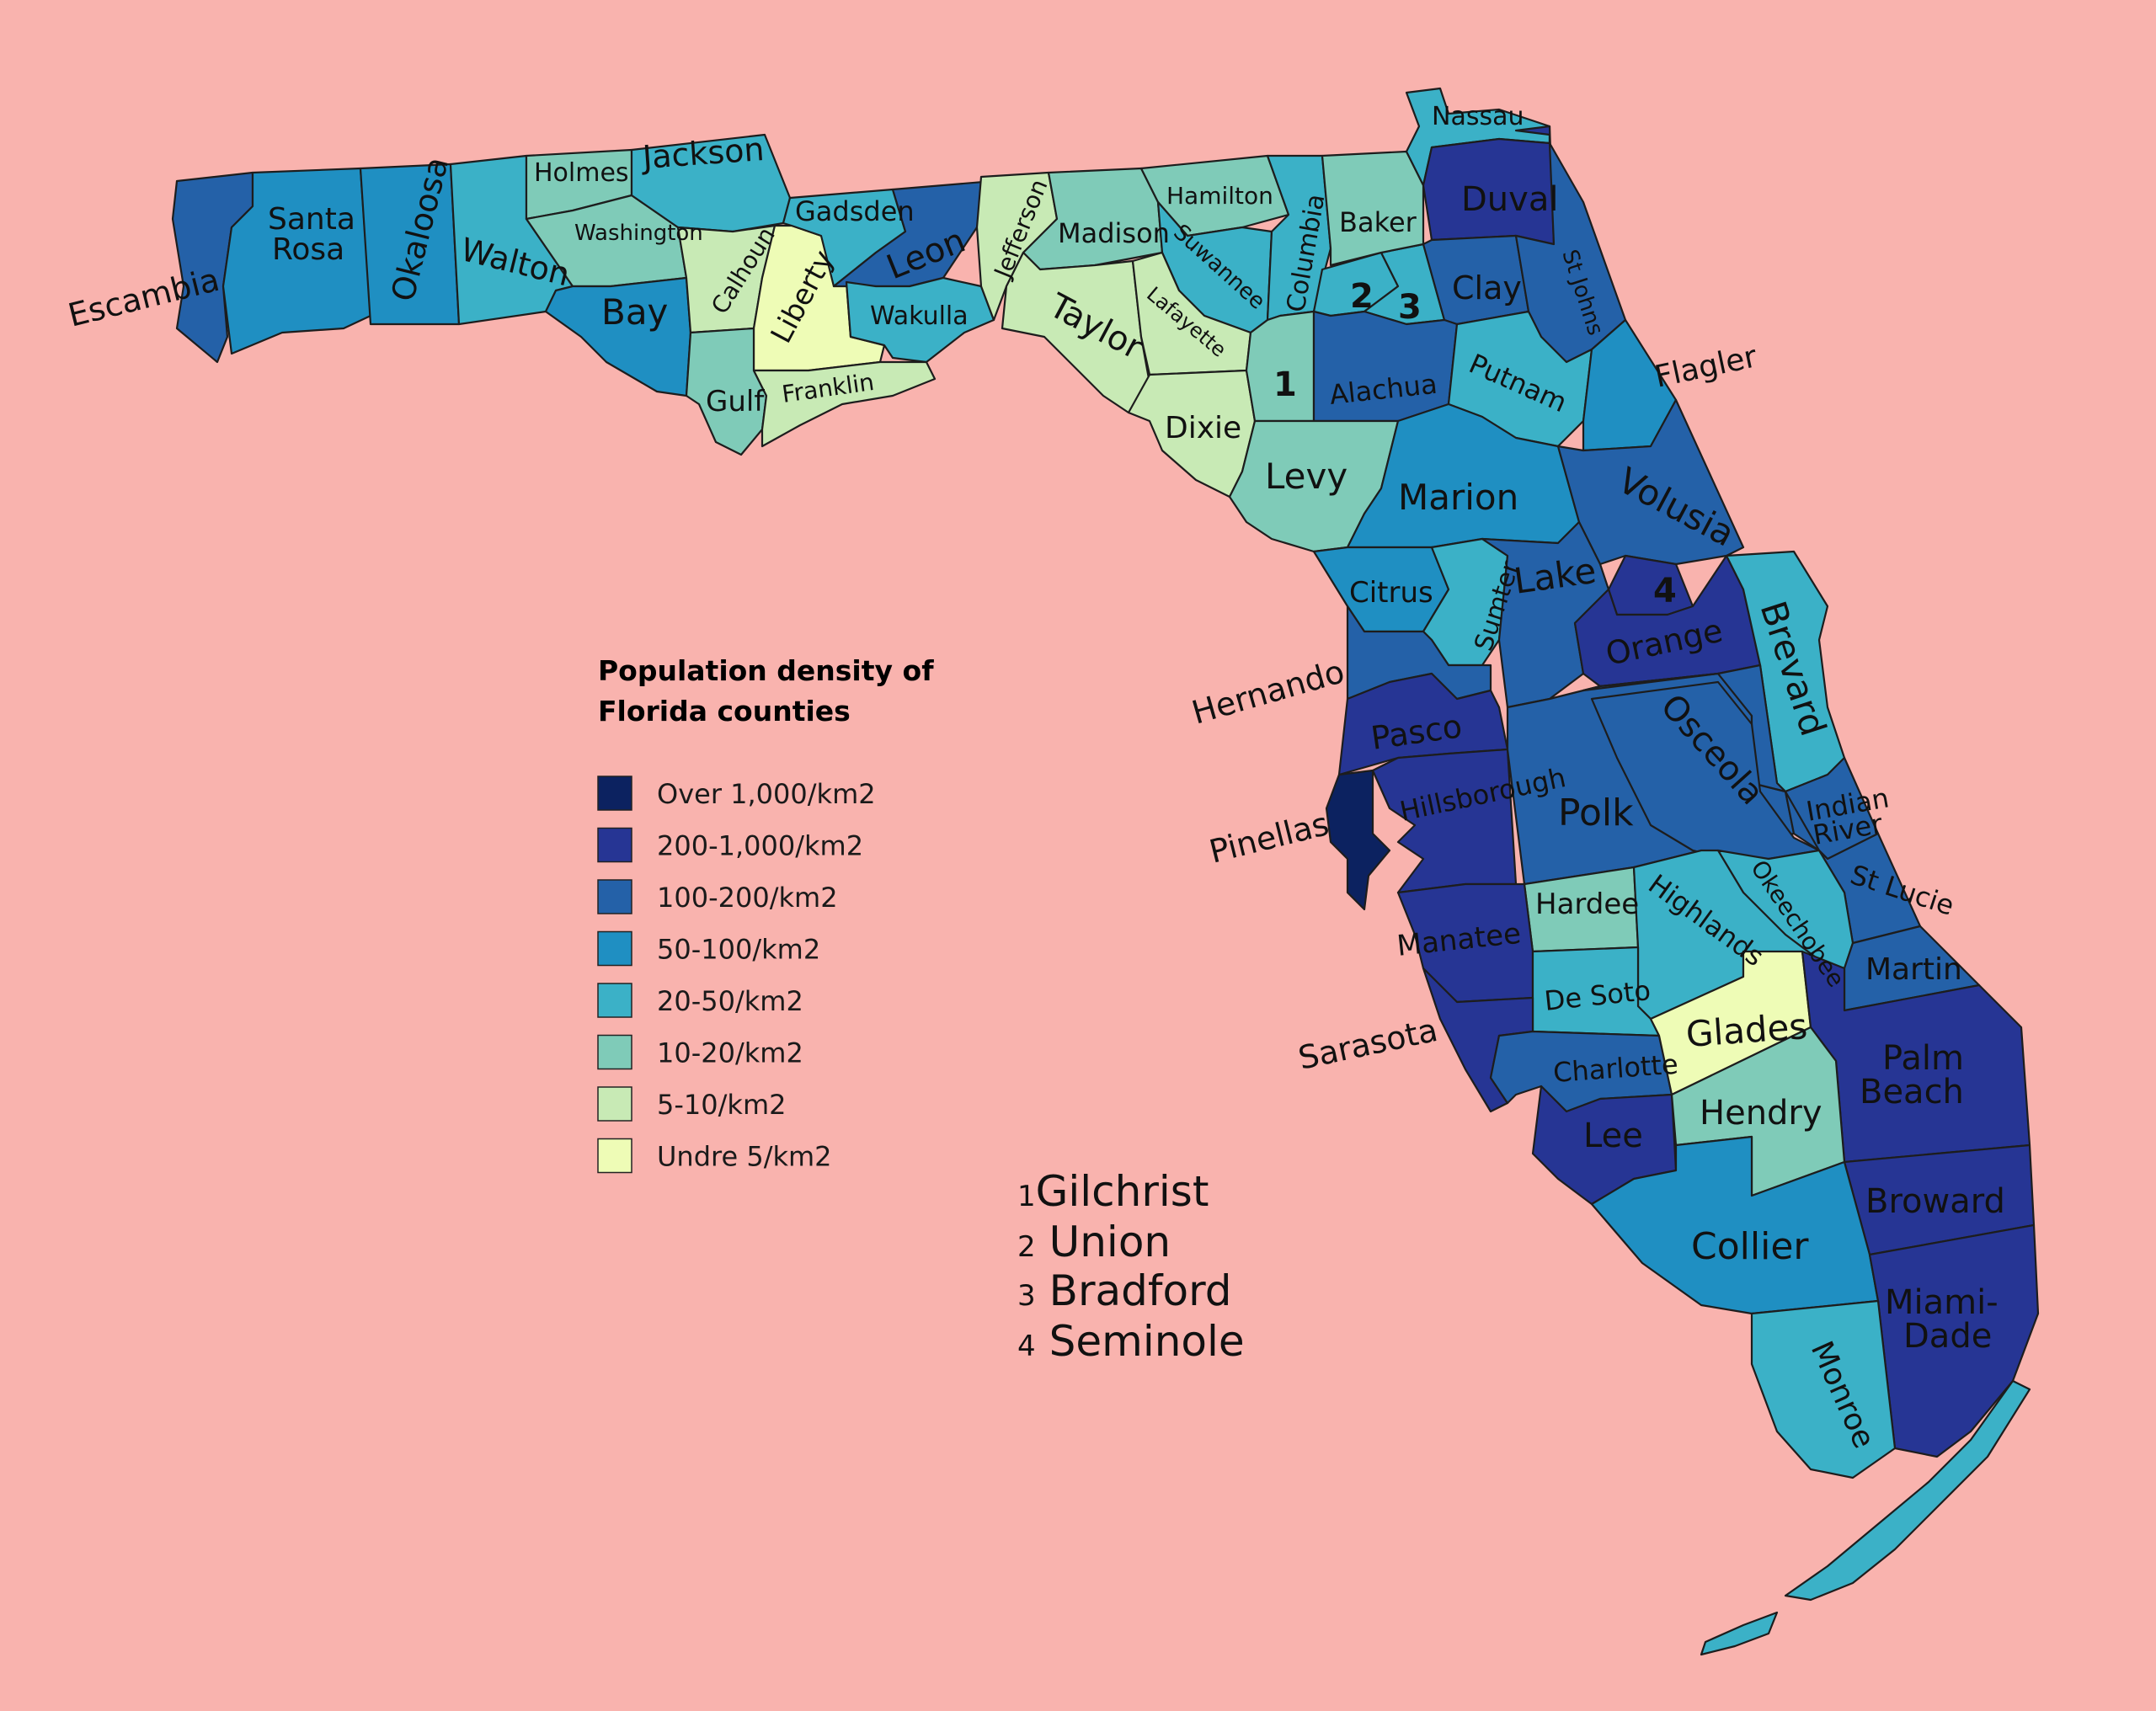  Describe the element at coordinates (766, 794) in the screenshot. I see `legend-label-0: Over 1,000/km2` at that location.